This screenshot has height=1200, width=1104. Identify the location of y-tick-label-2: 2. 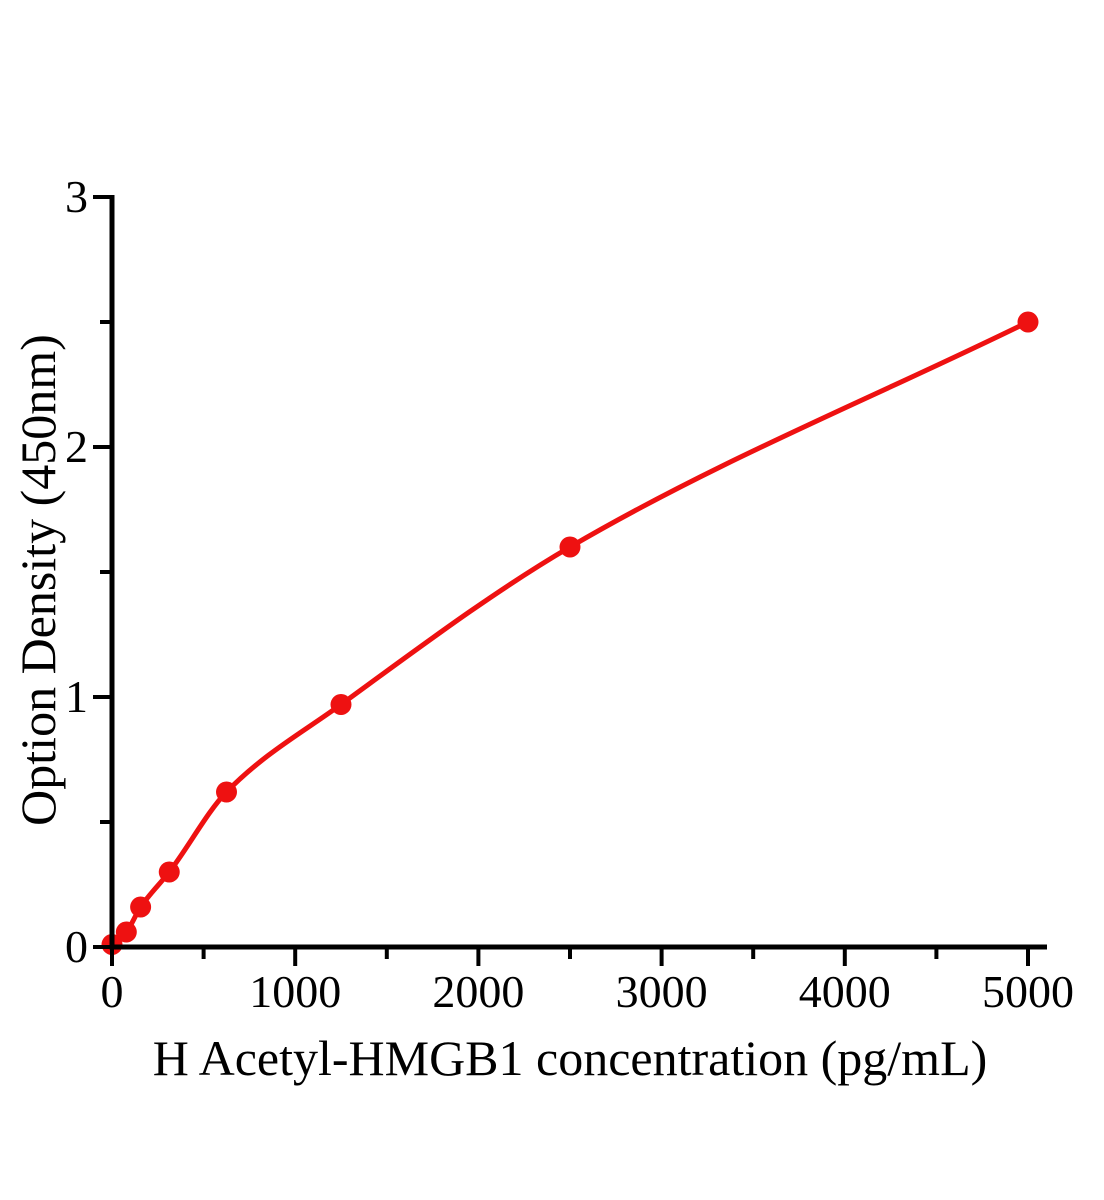
(76, 446).